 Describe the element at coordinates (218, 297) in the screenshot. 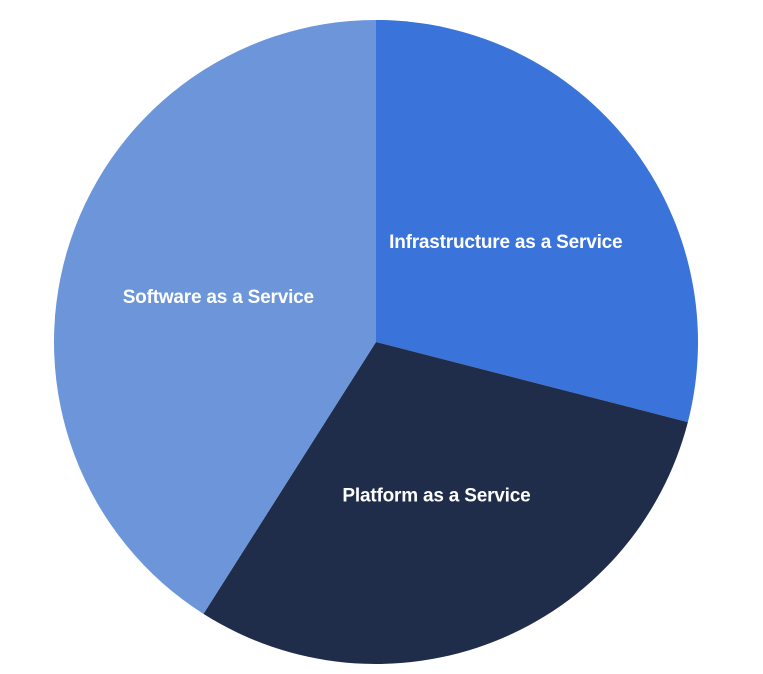

I see `pie-slice-label-2: Software as a Service` at that location.